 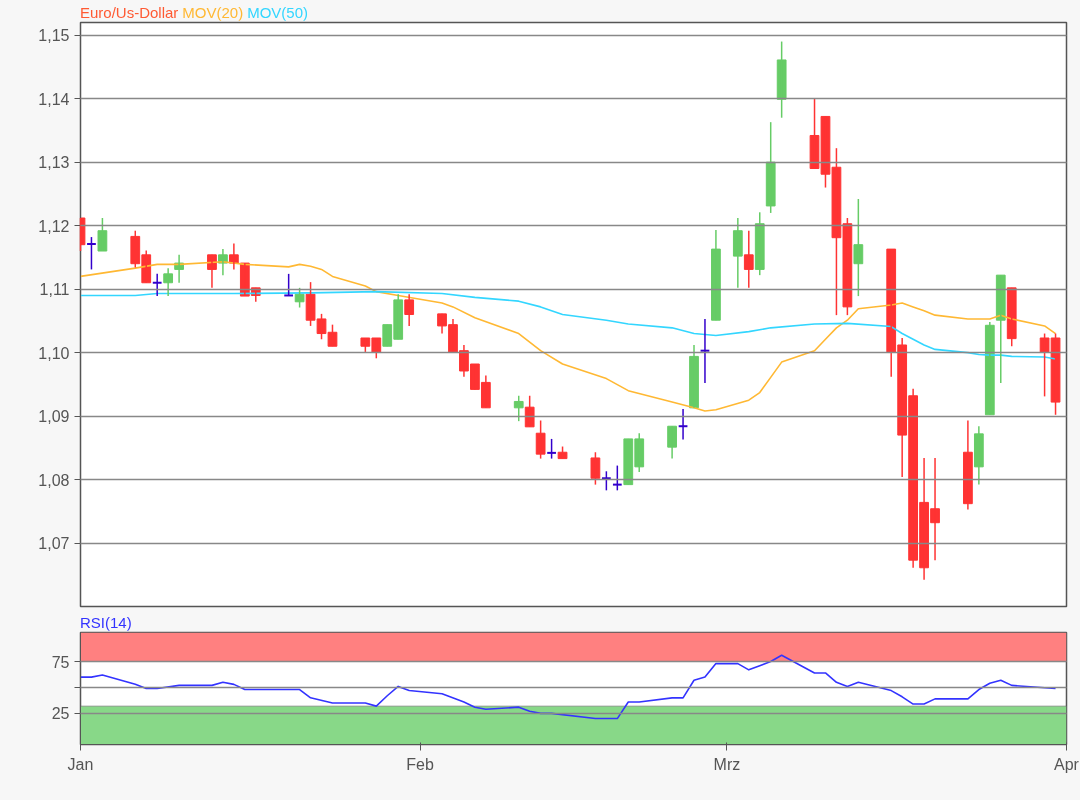 What do you see at coordinates (420, 764) in the screenshot?
I see `x-tick-label: Feb` at bounding box center [420, 764].